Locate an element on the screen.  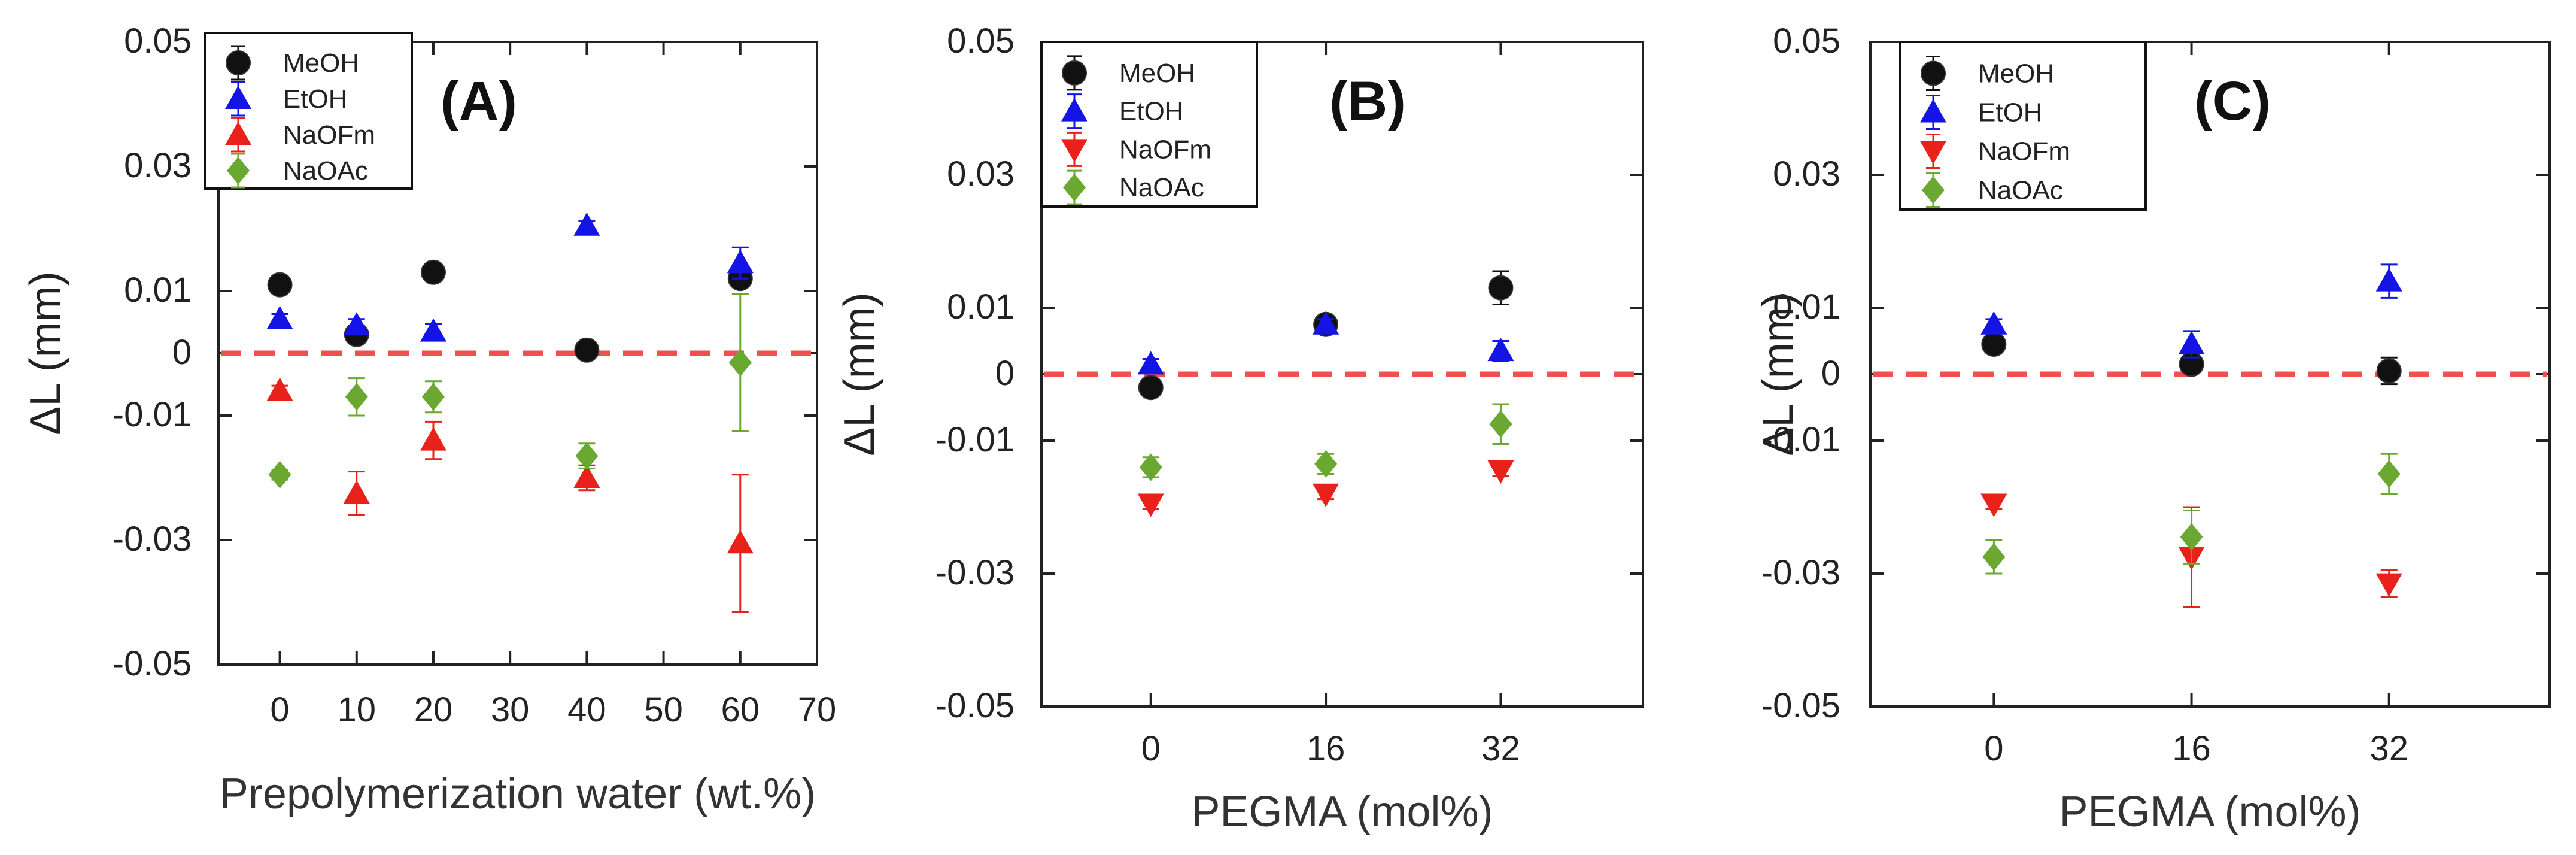
panel-label: (C) is located at coordinates (2232, 101).